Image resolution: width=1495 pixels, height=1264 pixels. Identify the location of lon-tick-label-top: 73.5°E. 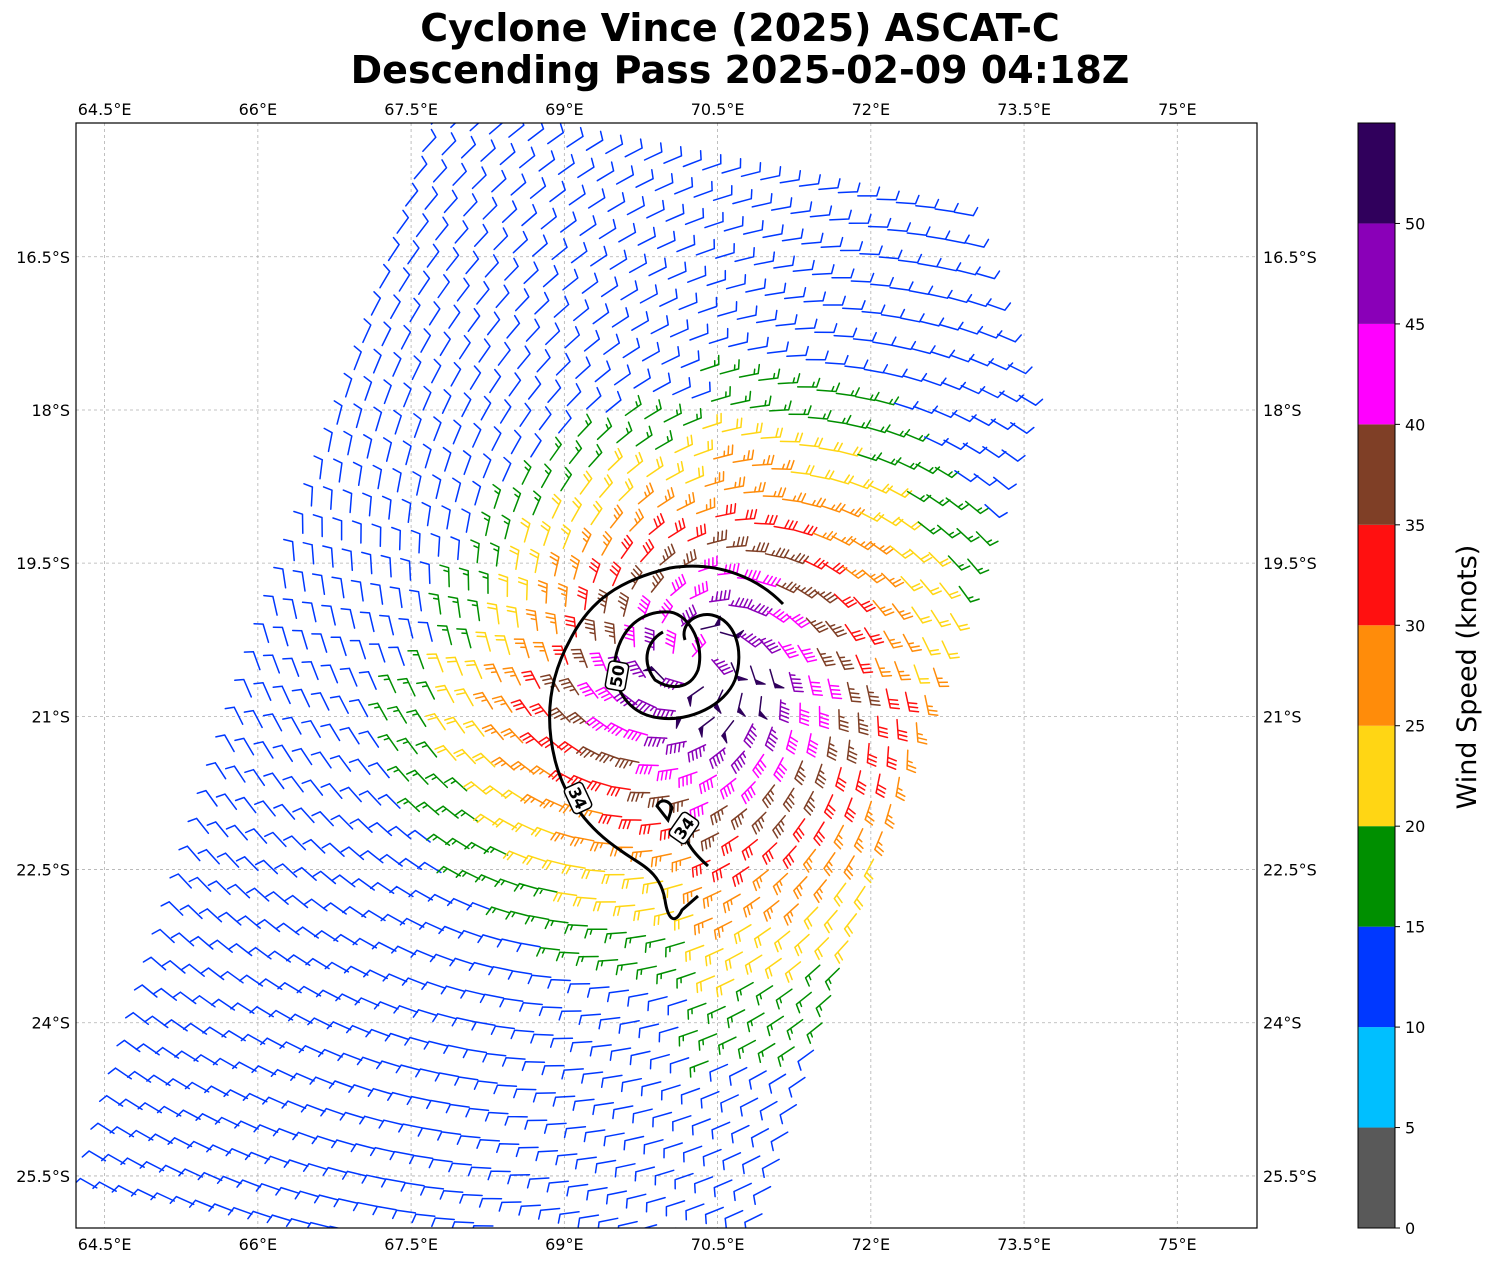
(1024, 109).